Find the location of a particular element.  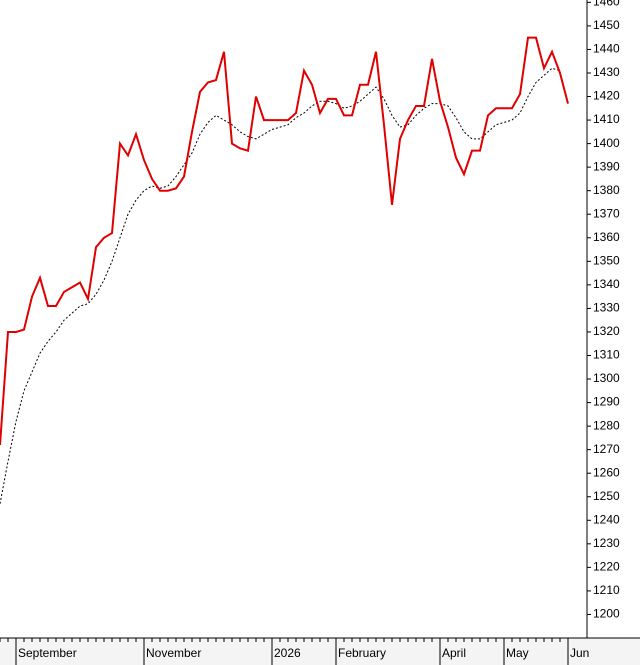

y-tick-label: 1290 is located at coordinates (606, 402).